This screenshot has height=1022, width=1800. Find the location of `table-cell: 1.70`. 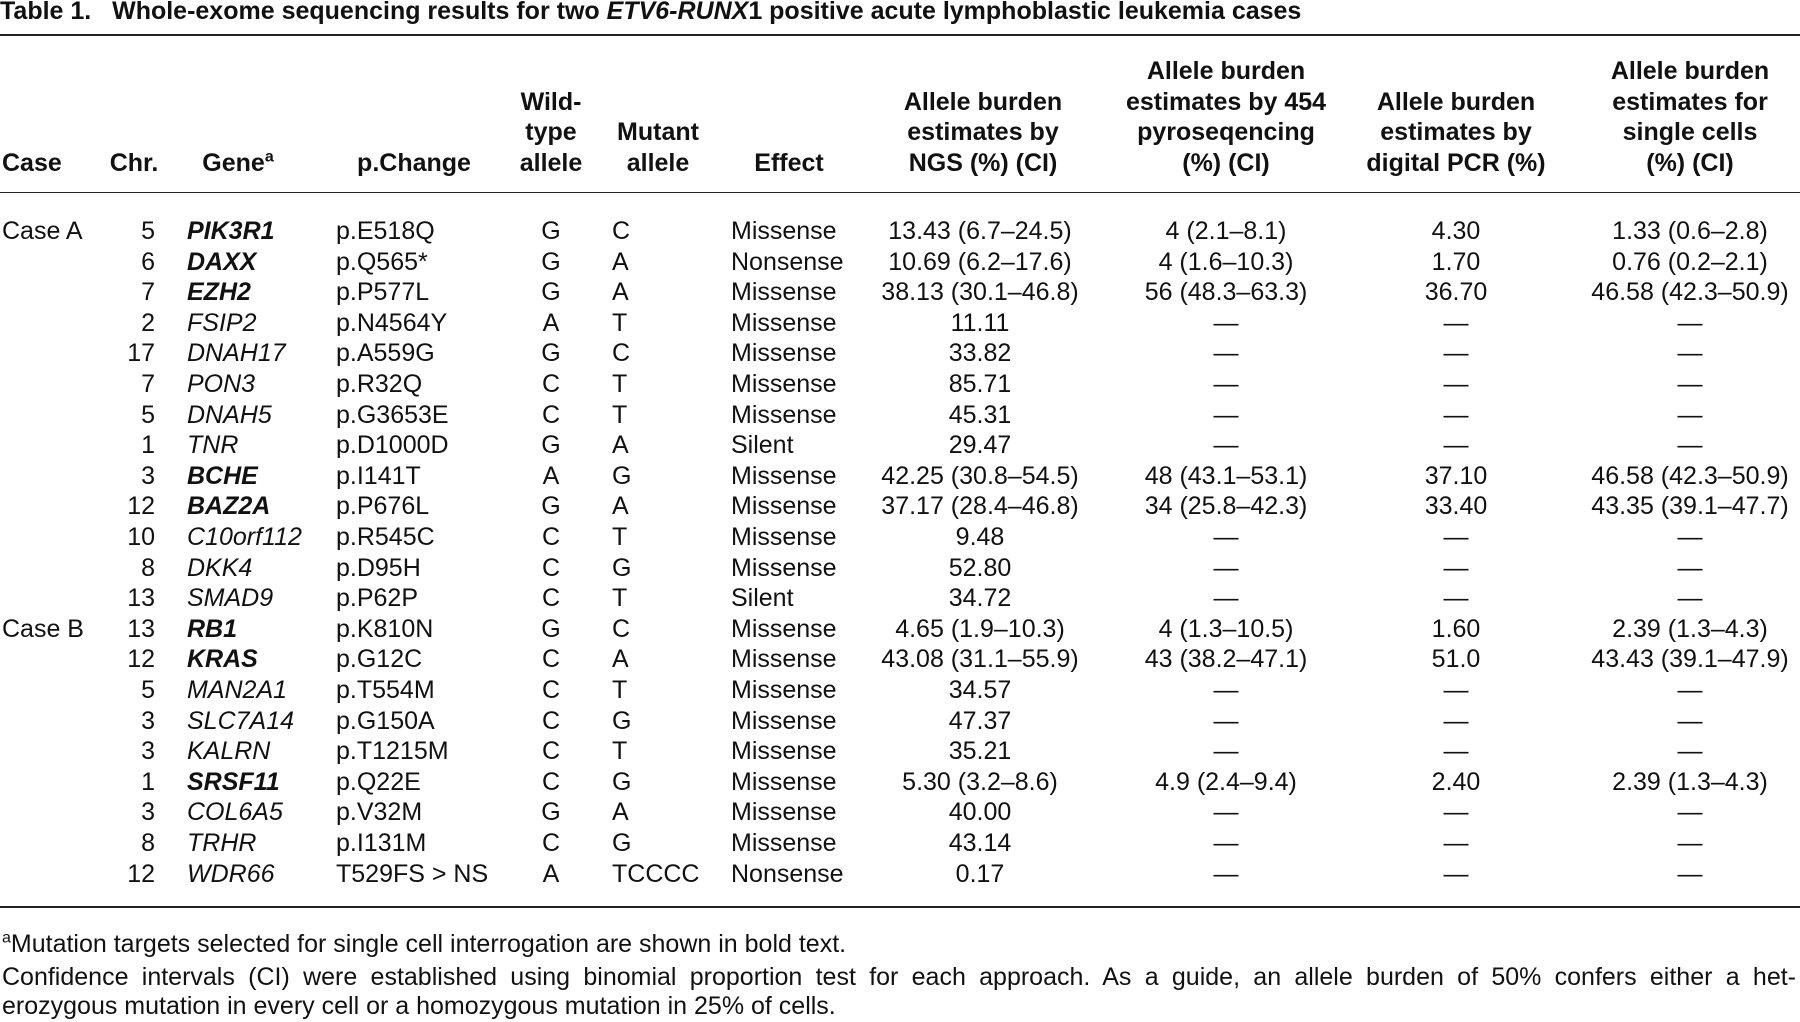

table-cell: 1.70 is located at coordinates (1456, 261).